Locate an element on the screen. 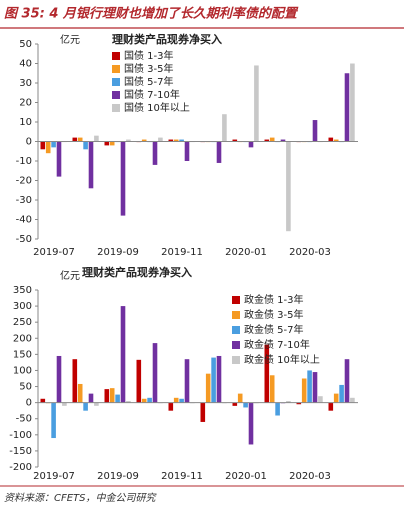  x-tick-label: 2020-03 is located at coordinates (310, 476).